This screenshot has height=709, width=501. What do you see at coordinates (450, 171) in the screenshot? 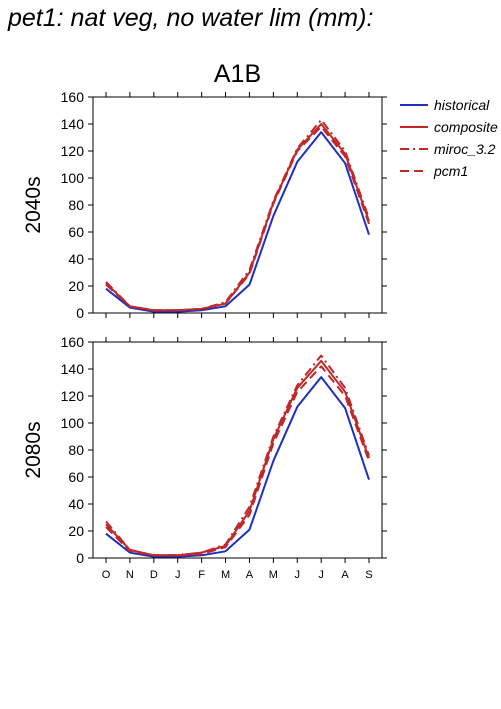
I see `legend-label: pcm1` at bounding box center [450, 171].